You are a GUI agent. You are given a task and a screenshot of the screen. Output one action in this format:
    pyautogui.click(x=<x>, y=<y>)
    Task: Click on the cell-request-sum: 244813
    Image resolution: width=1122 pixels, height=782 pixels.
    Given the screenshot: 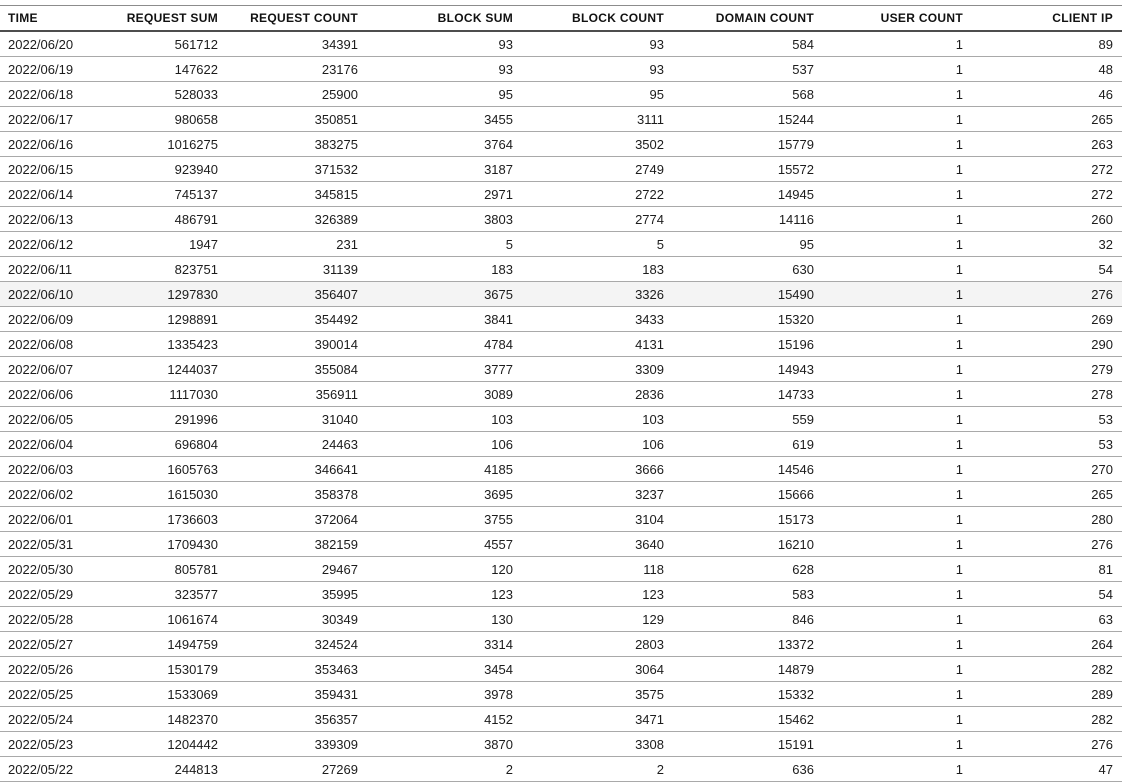 What is the action you would take?
    pyautogui.click(x=196, y=769)
    